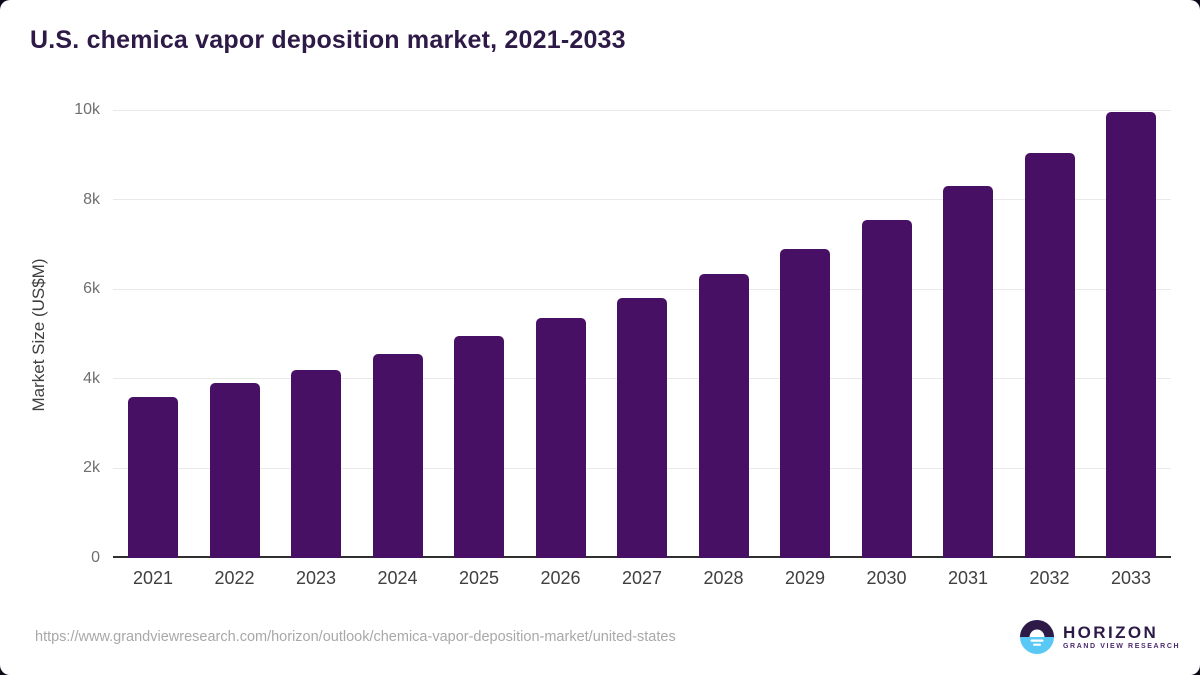 The width and height of the screenshot is (1200, 675). What do you see at coordinates (397, 578) in the screenshot?
I see `x-tick-label: 2024` at bounding box center [397, 578].